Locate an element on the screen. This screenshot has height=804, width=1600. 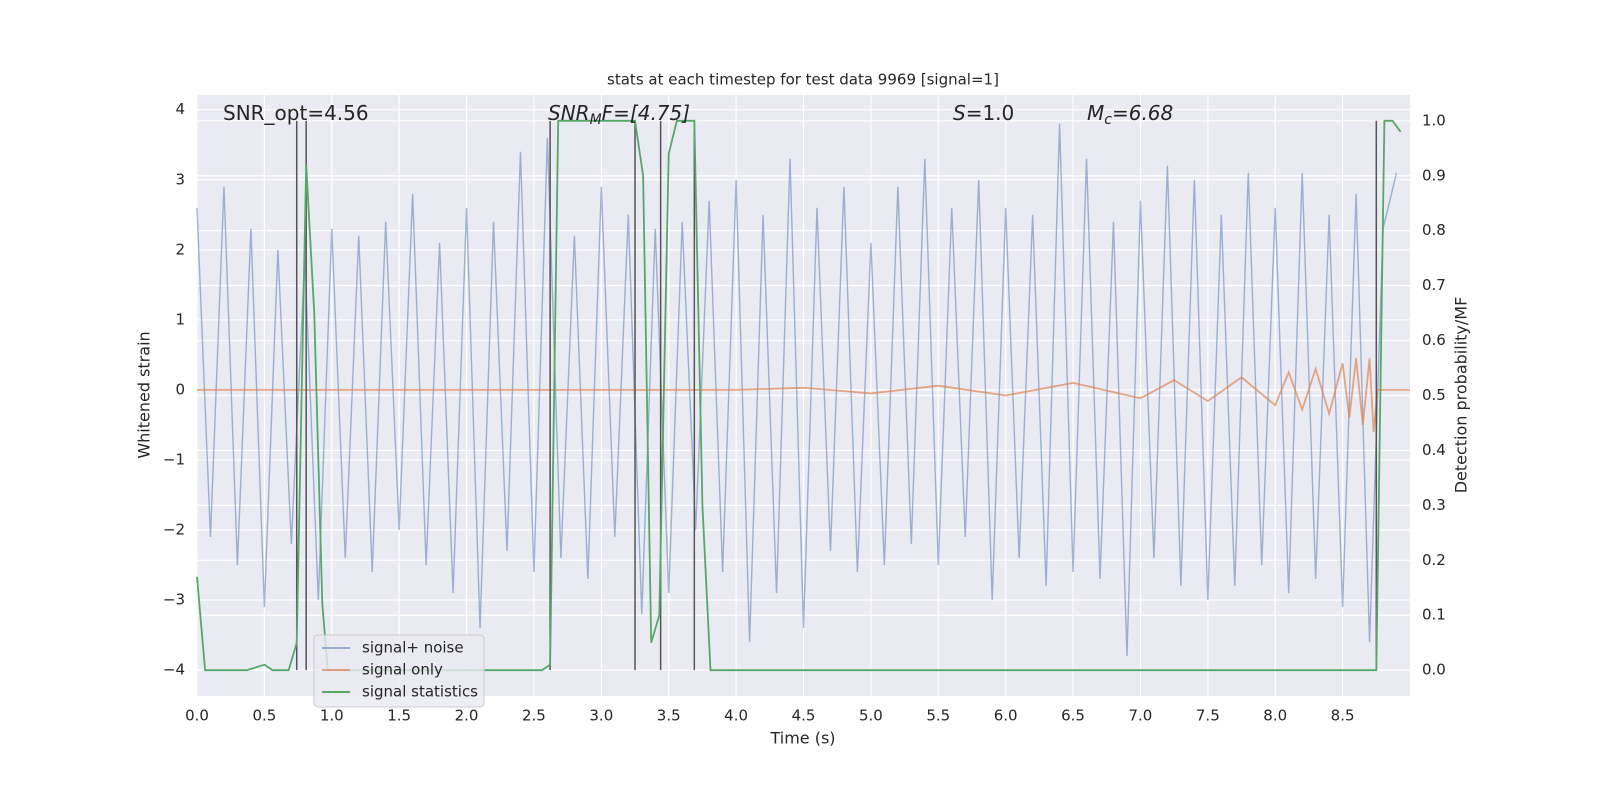
x-tick-label: 0.5 is located at coordinates (264, 716).